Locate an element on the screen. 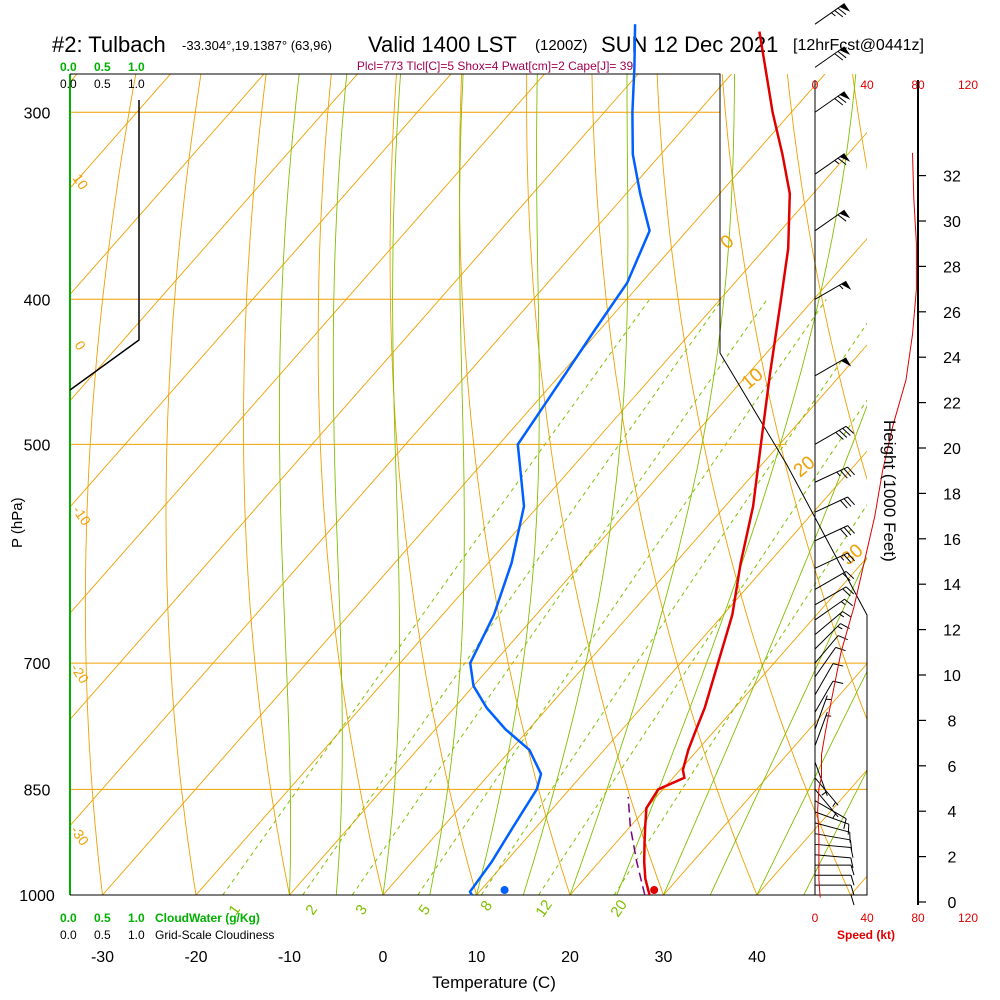 The width and height of the screenshot is (1000, 1000). temperature-profile-line is located at coordinates (717, 463).